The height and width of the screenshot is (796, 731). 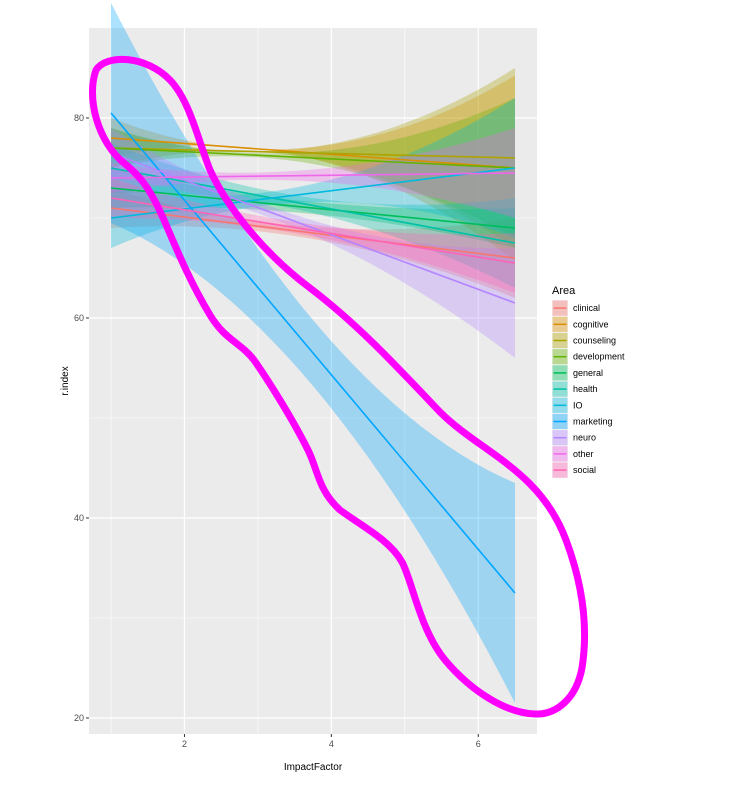 I want to click on fit-line-general, so click(x=313, y=208).